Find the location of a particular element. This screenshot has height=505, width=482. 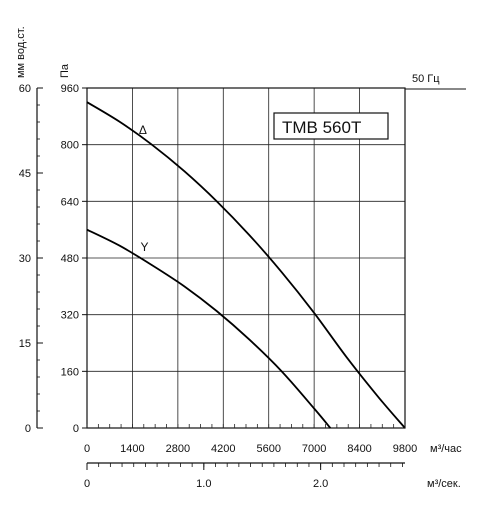

x-tick-label: 5600 is located at coordinates (268, 449).